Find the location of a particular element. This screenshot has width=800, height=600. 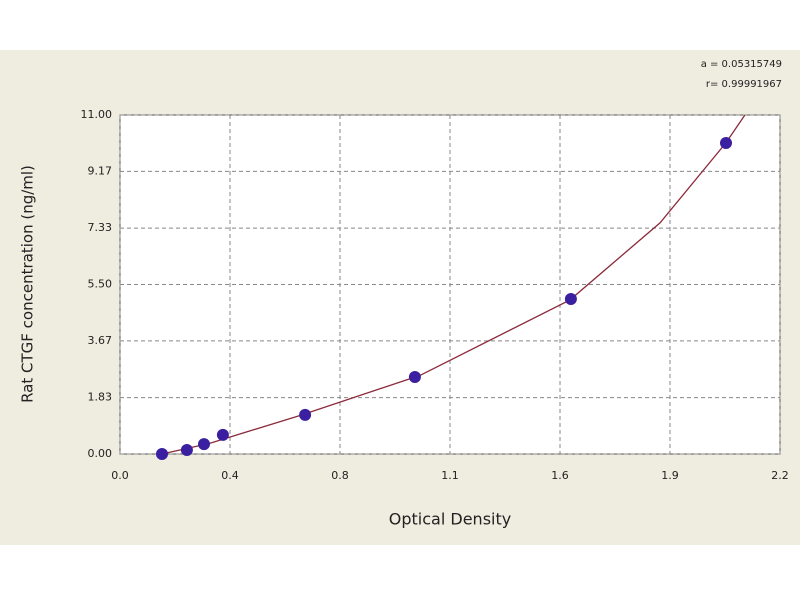

y-tick-label: 3.67 is located at coordinates (100, 340).